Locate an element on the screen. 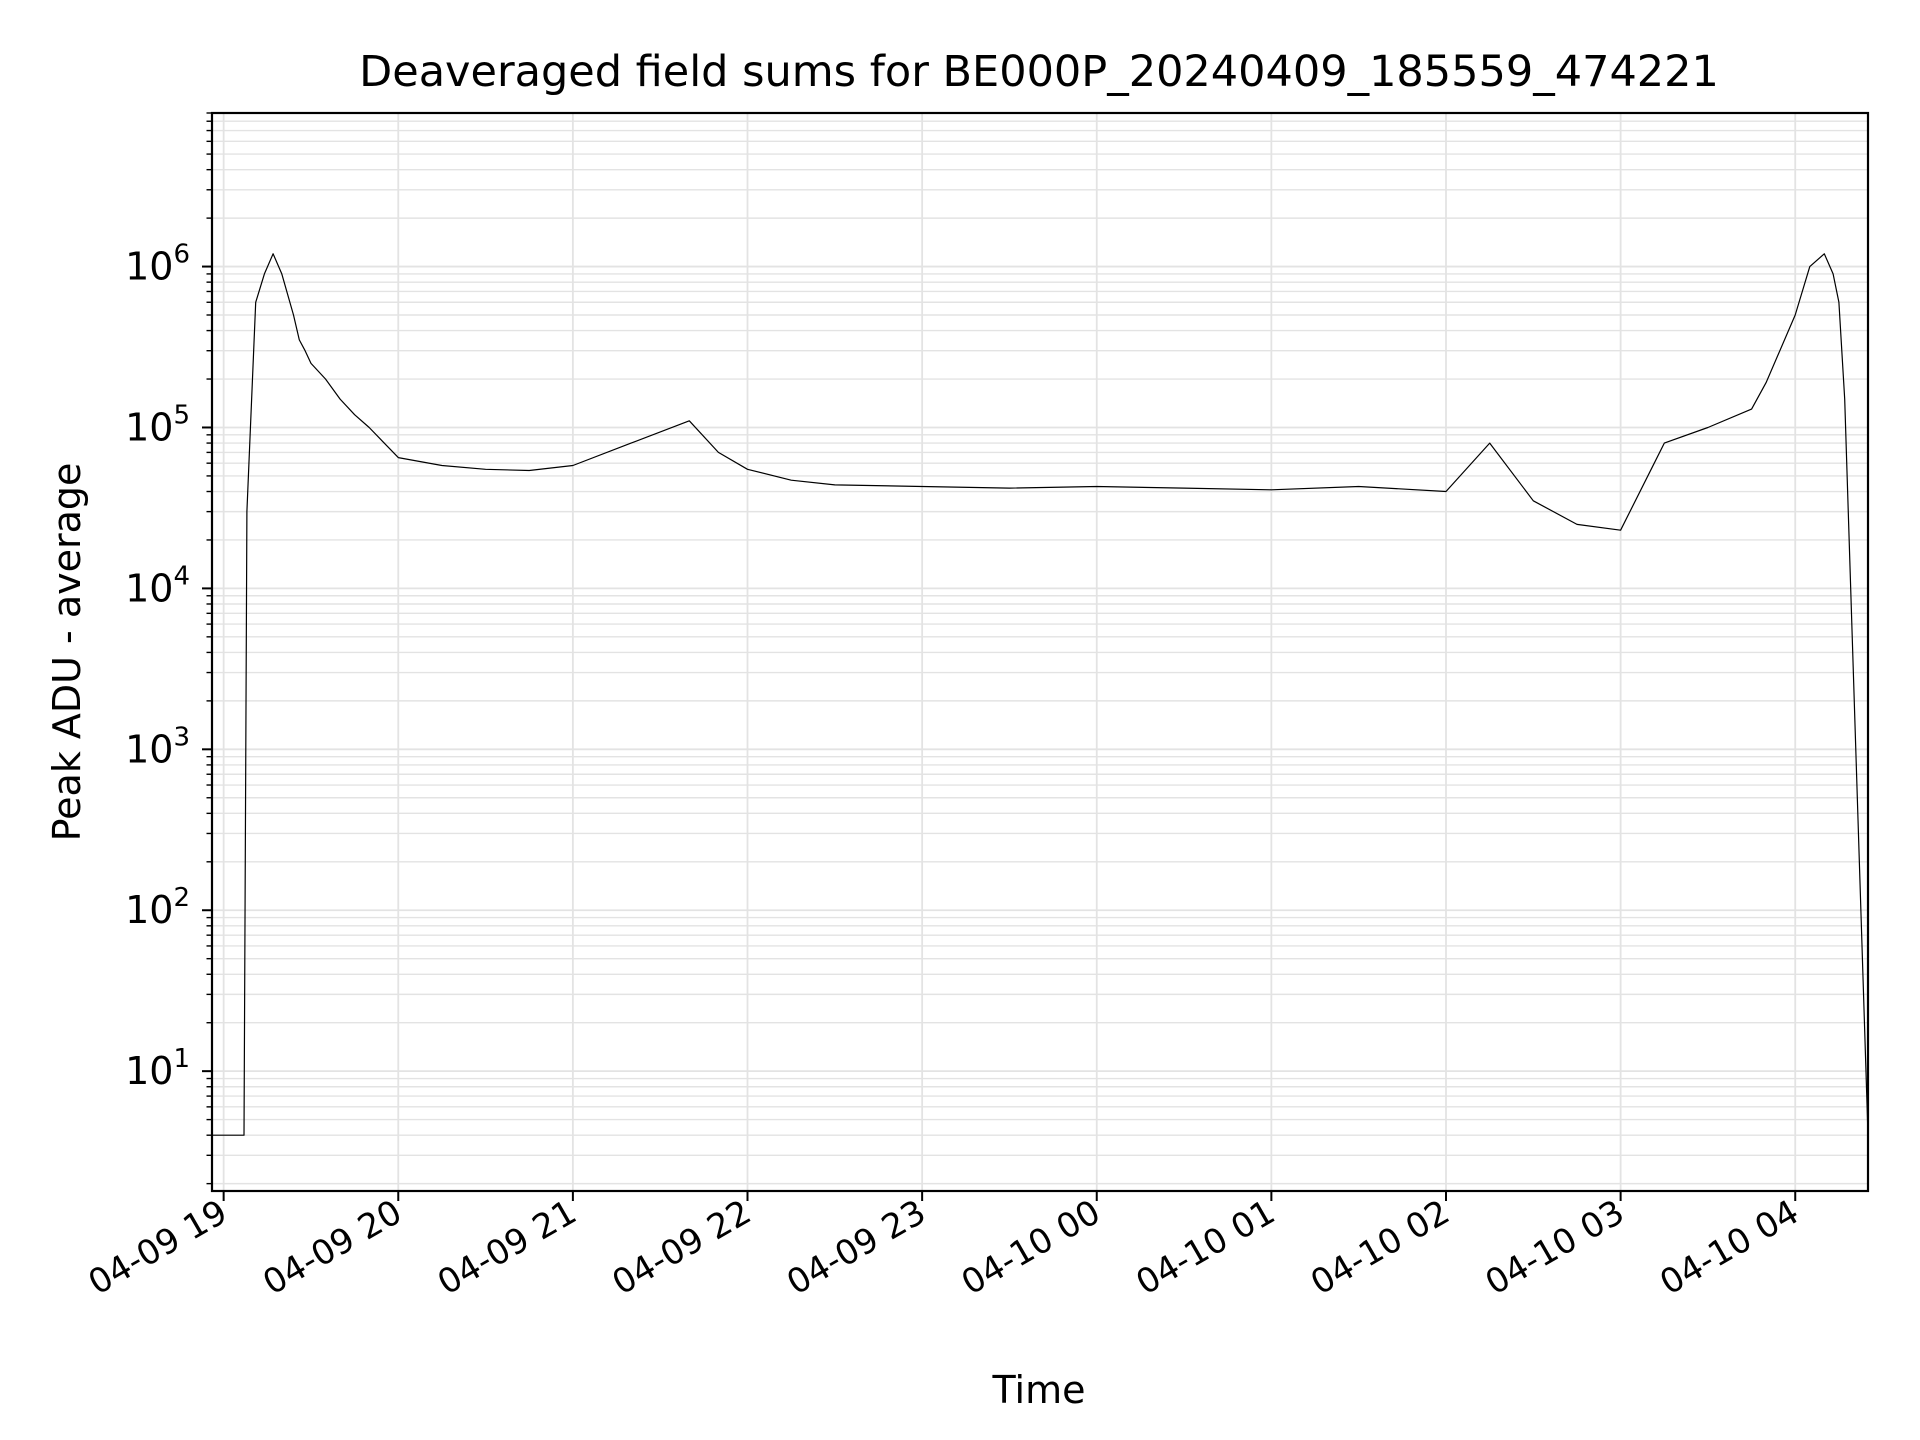  y-tick-label: 102 is located at coordinates (157, 907).